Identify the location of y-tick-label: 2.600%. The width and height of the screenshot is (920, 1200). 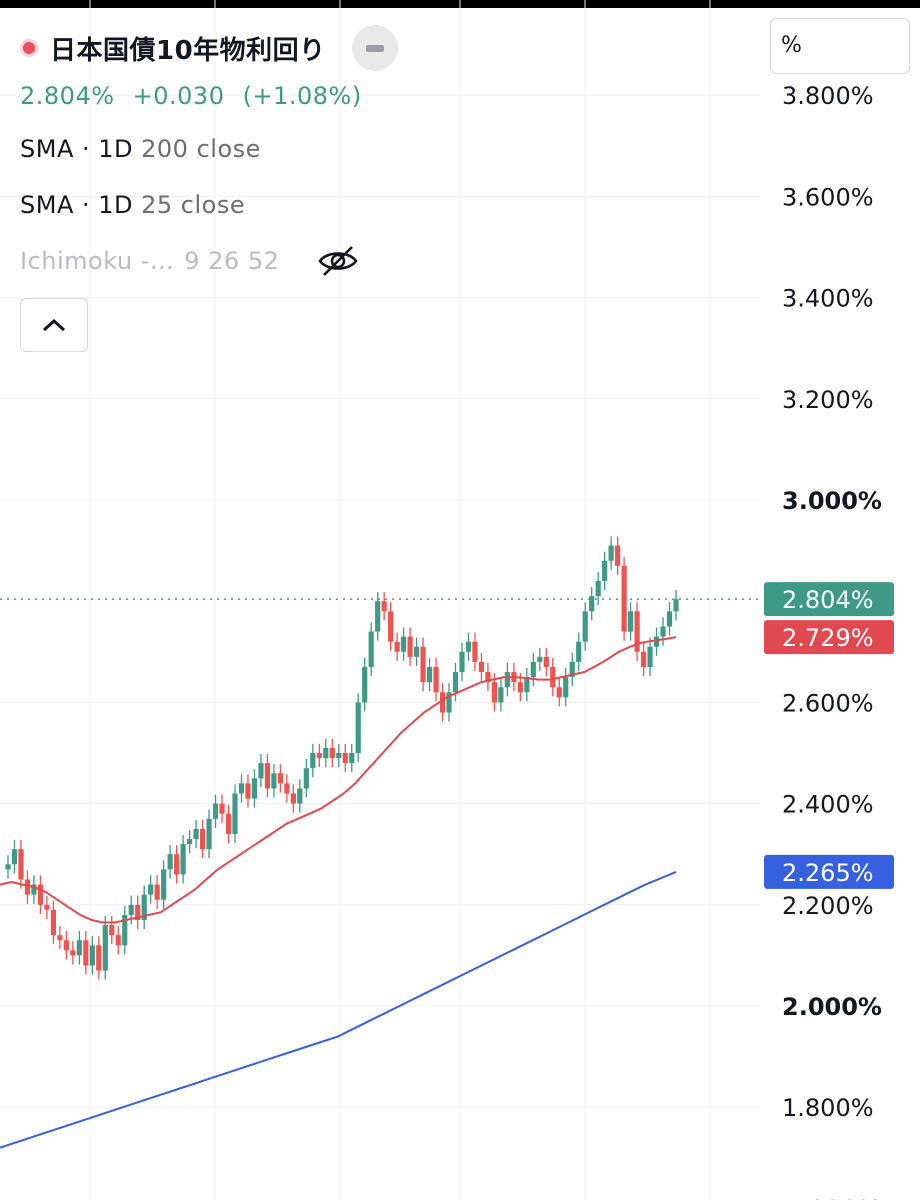
(828, 703).